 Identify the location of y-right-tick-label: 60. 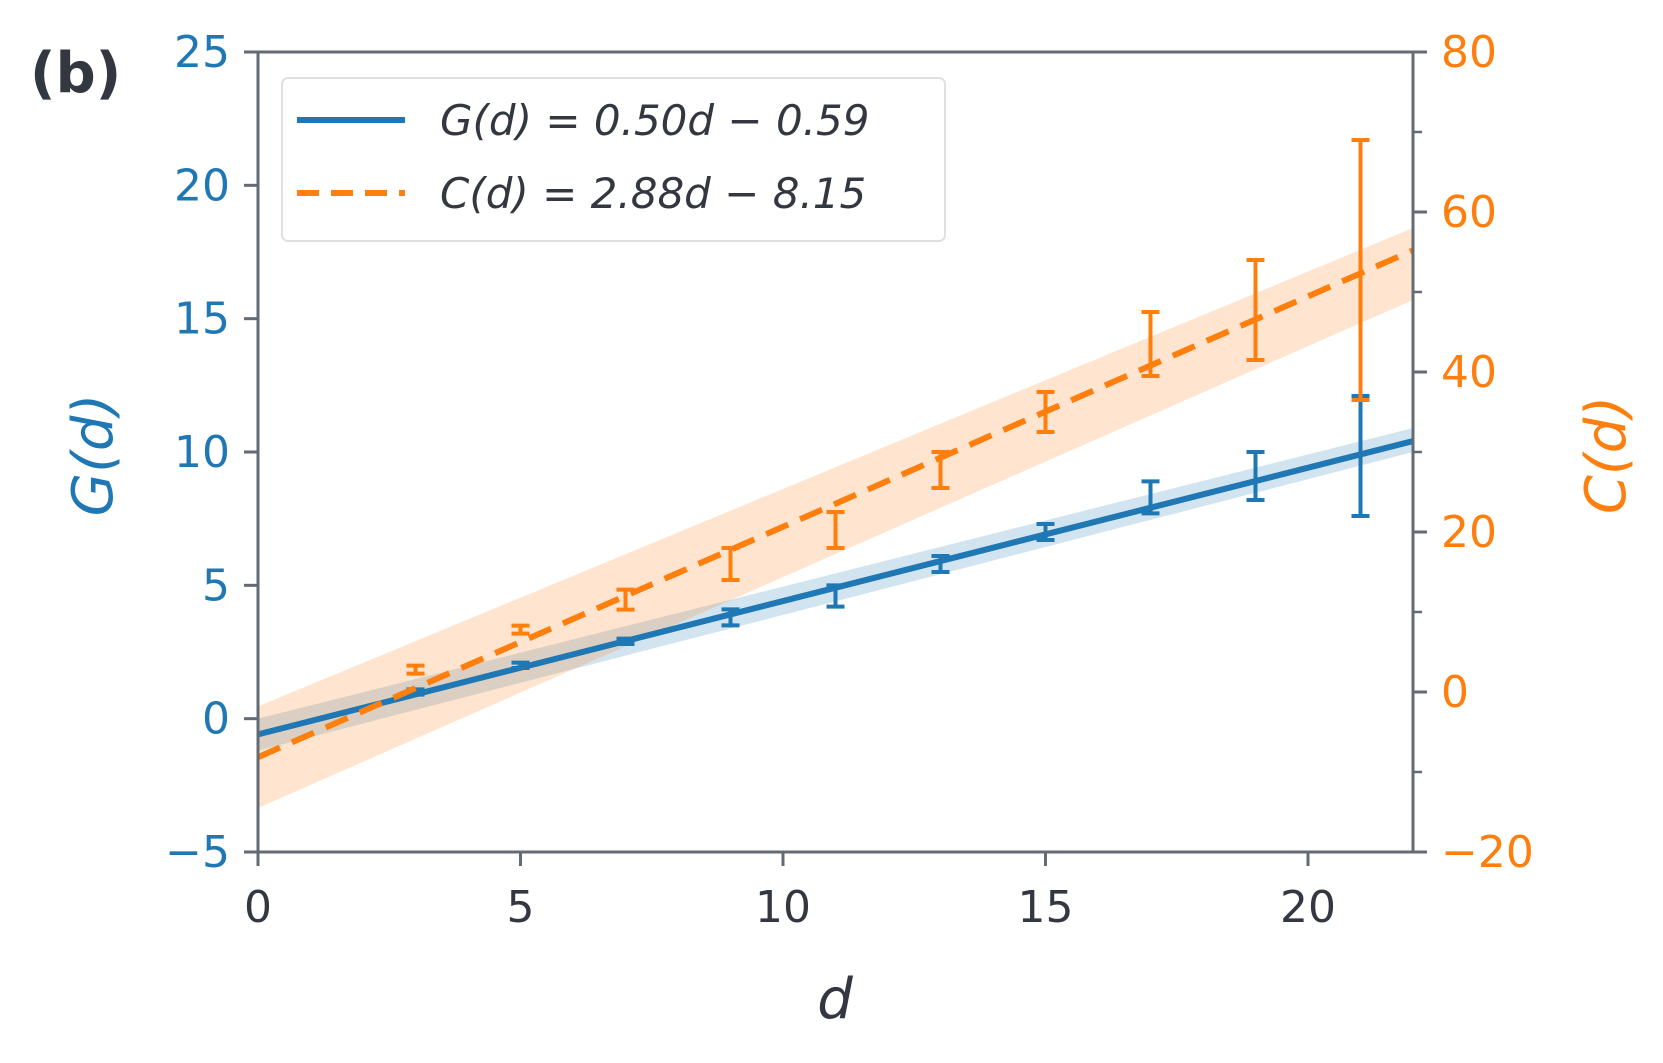
(1469, 212).